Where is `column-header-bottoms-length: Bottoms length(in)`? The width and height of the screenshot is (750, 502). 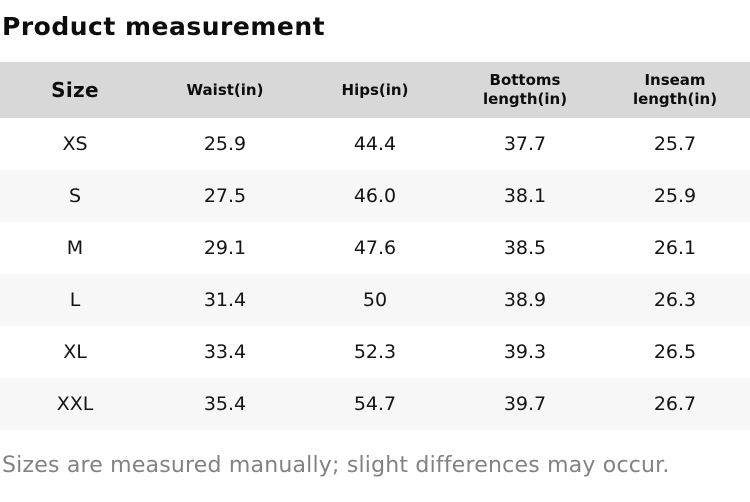
column-header-bottoms-length: Bottoms length(in) is located at coordinates (525, 90).